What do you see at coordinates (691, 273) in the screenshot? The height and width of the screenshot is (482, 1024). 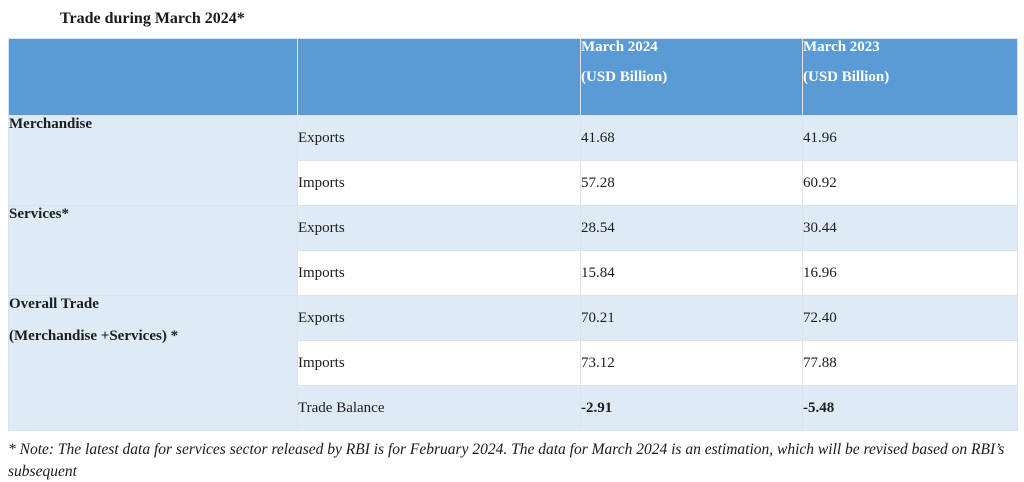 I see `value-march-2024: 15.84` at bounding box center [691, 273].